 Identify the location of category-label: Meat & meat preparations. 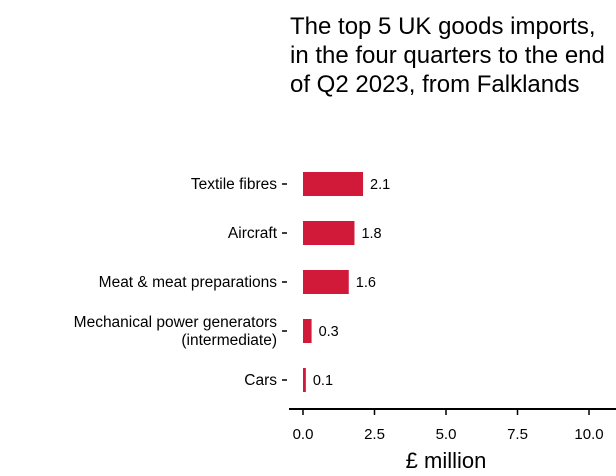
(188, 282).